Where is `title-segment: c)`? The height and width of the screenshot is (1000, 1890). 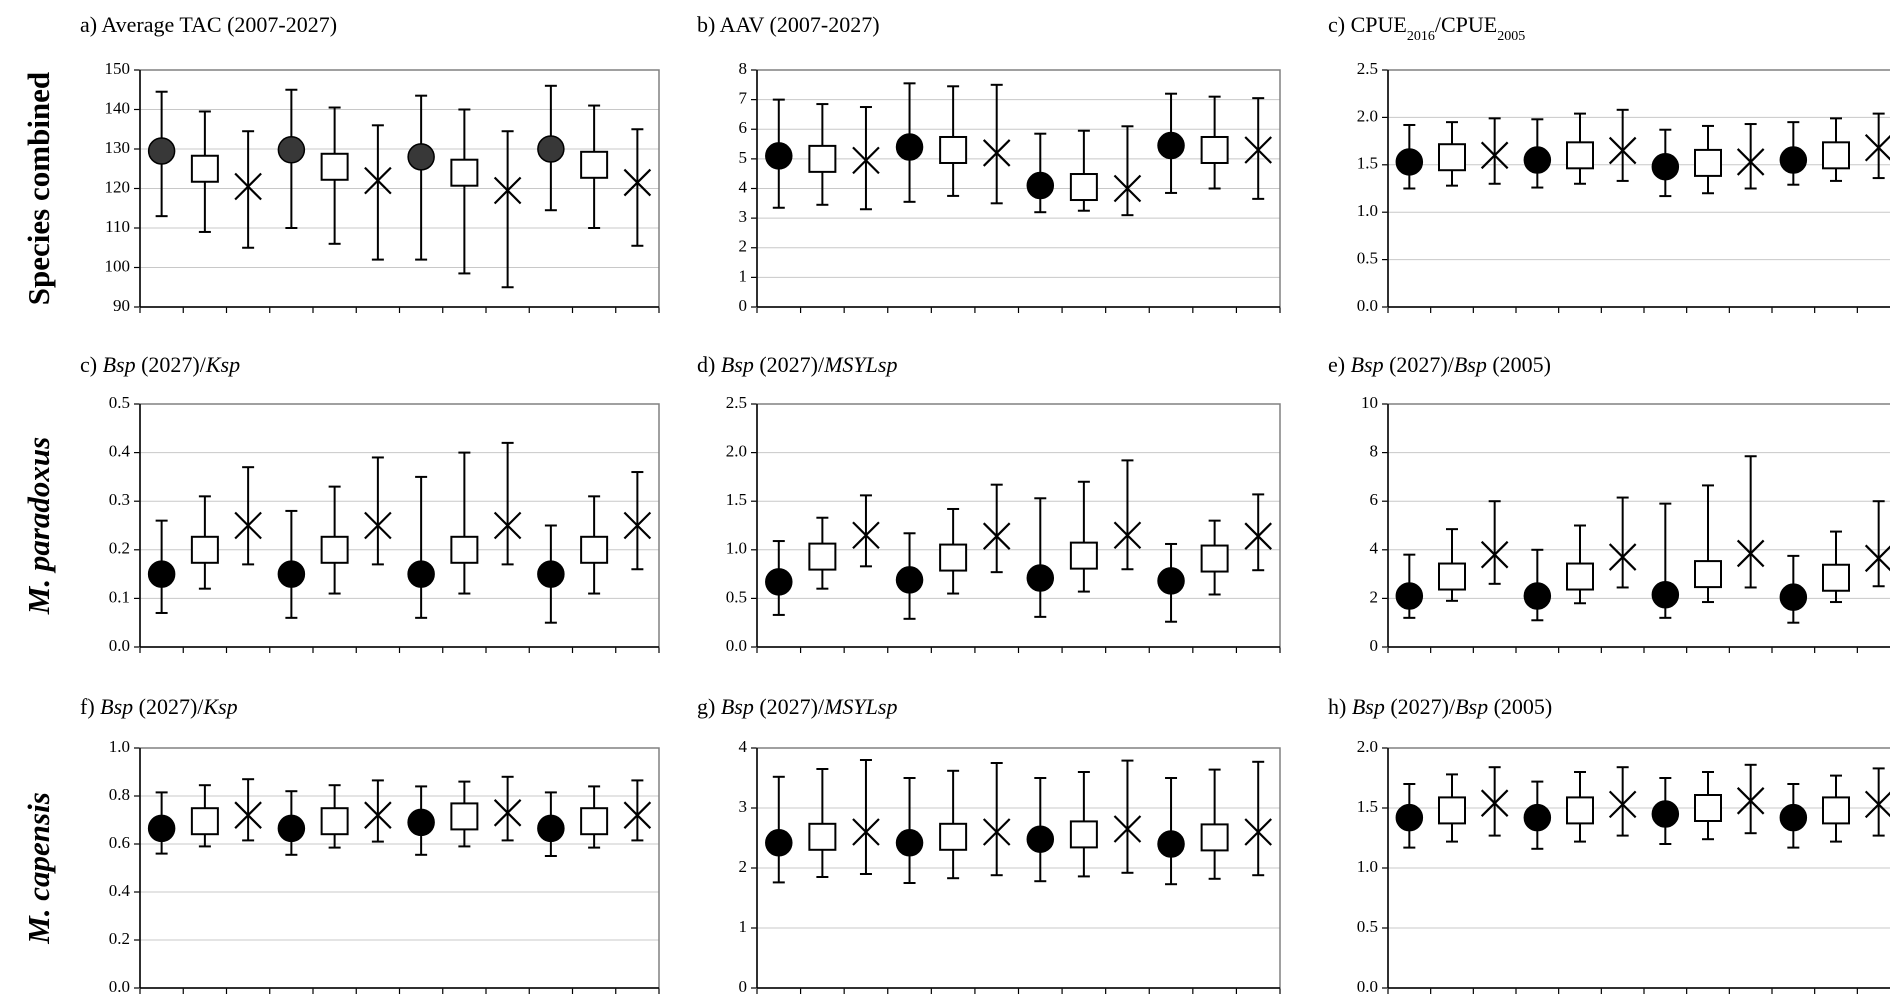
title-segment: c) is located at coordinates (91, 364).